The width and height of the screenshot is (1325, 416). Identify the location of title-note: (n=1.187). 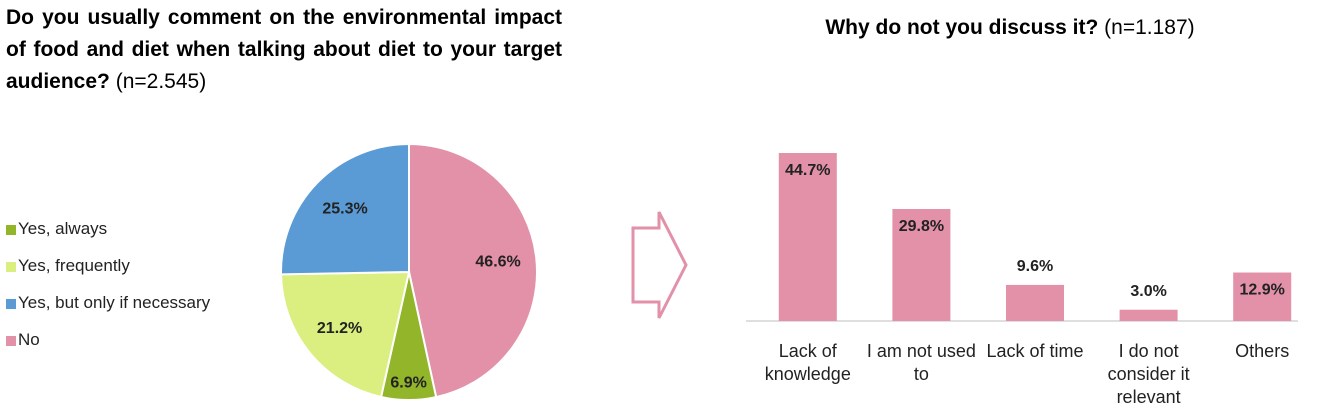
(1149, 27).